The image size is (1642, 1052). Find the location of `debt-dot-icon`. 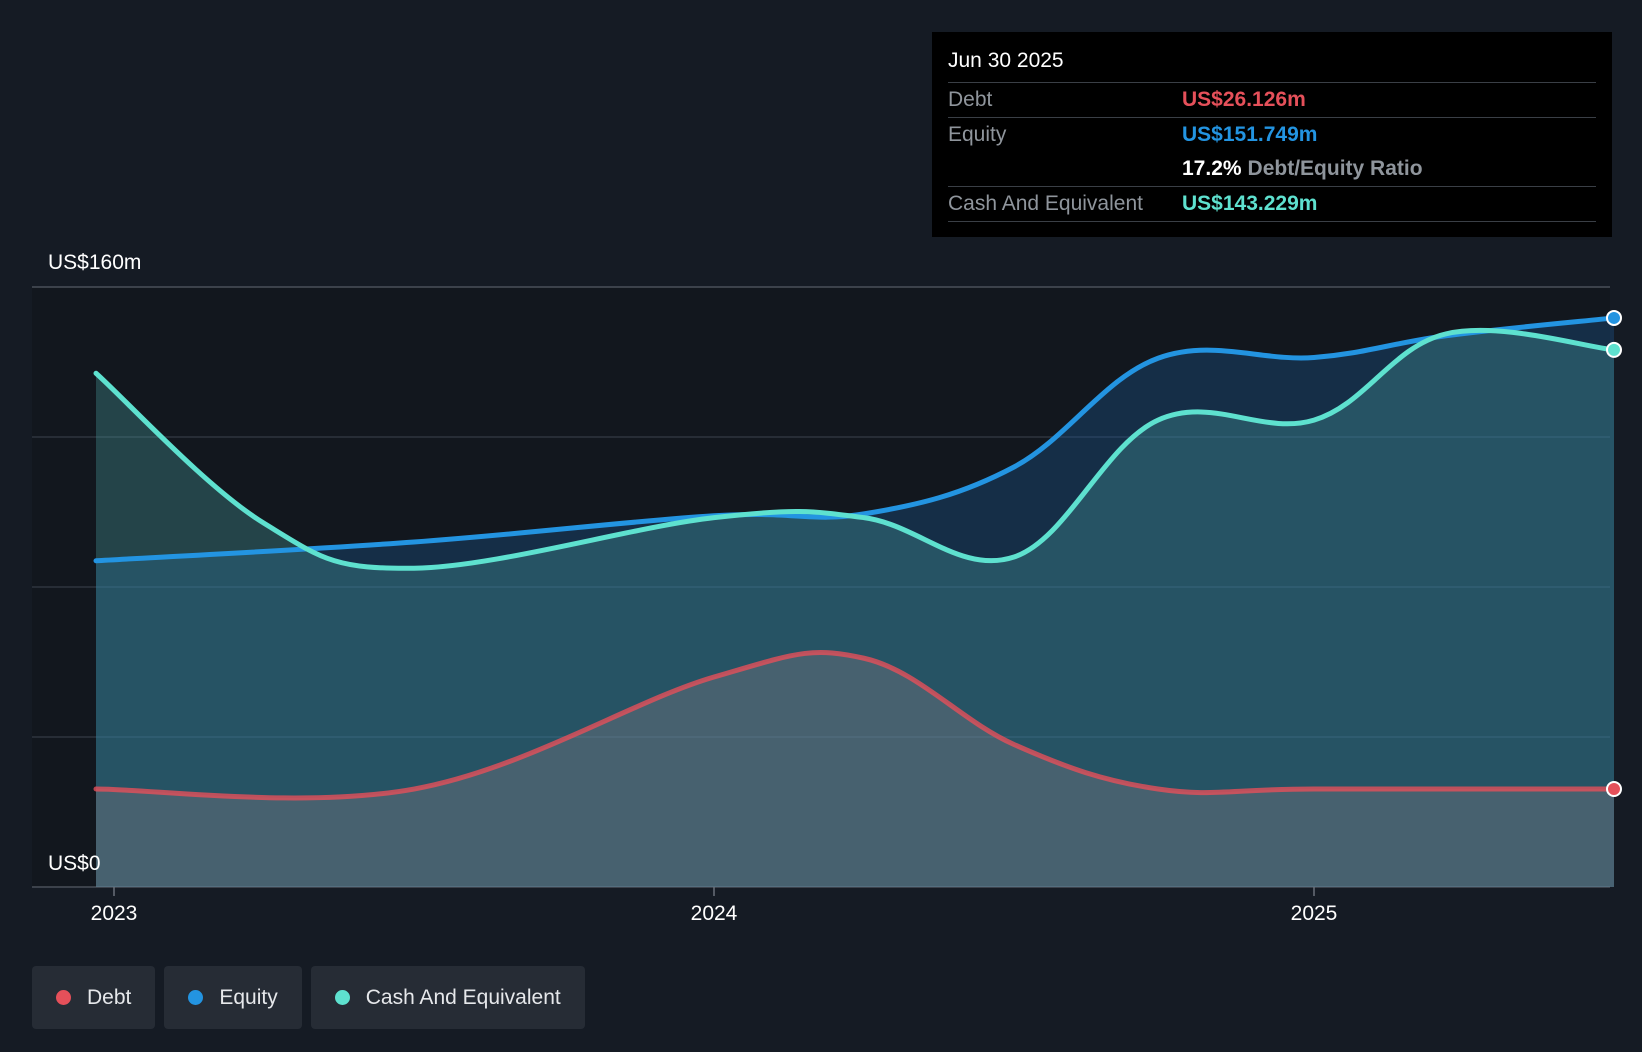

debt-dot-icon is located at coordinates (63, 997).